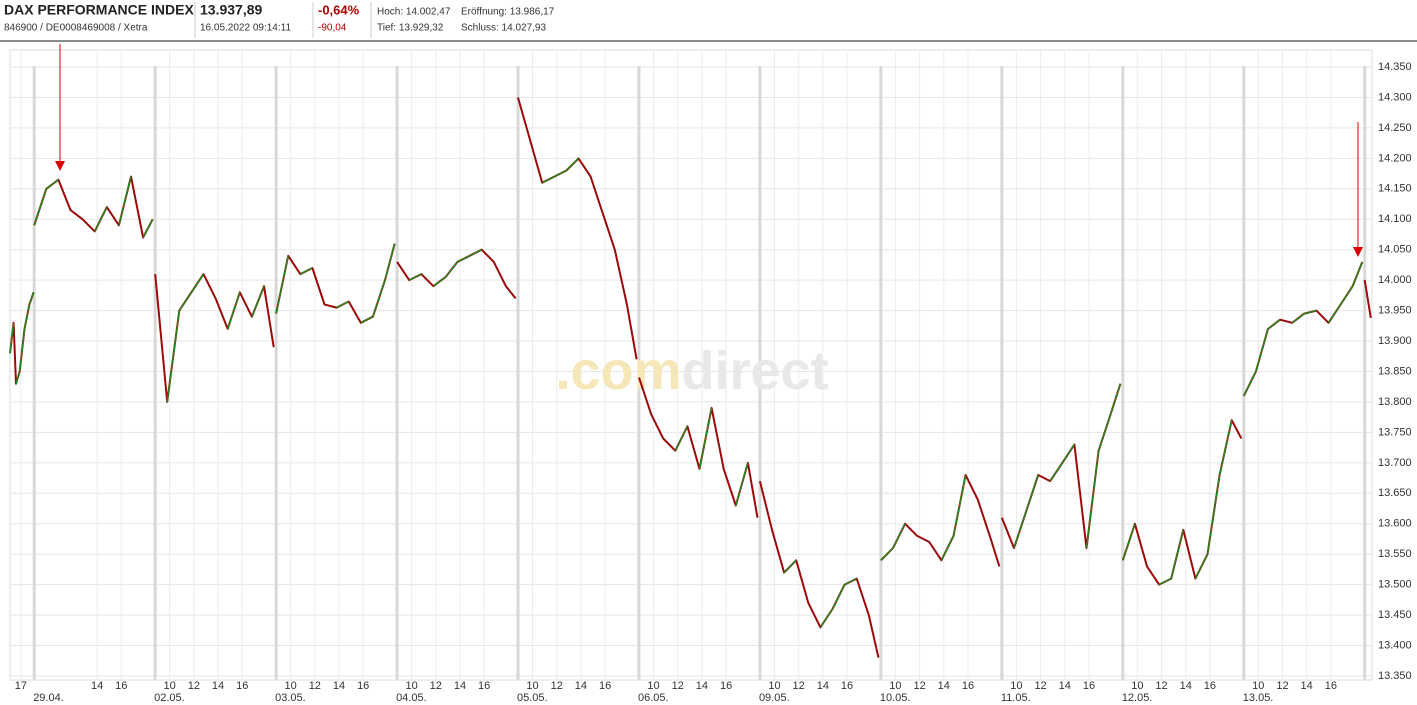 This screenshot has height=705, width=1417. Describe the element at coordinates (1395, 493) in the screenshot. I see `y-tick-label: 13.650` at that location.